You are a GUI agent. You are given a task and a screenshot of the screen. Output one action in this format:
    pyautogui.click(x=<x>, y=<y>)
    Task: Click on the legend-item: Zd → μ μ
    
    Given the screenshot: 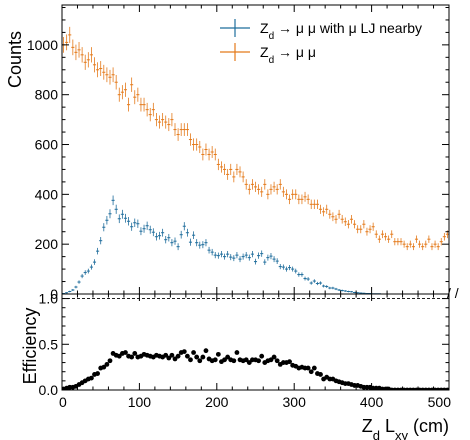 What is the action you would take?
    pyautogui.click(x=268, y=54)
    